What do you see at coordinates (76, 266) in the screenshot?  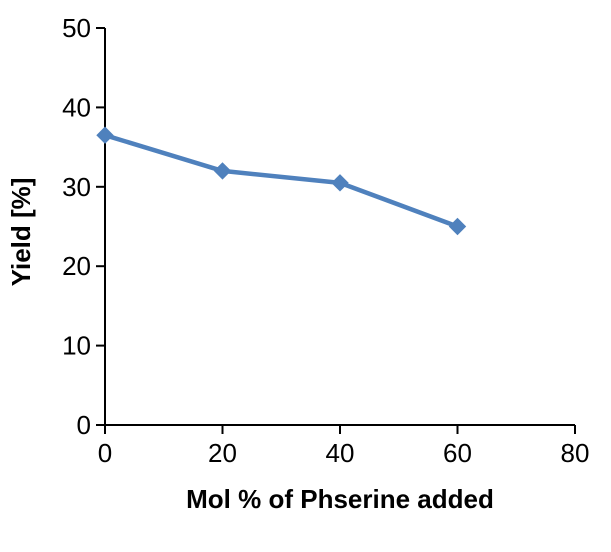 I see `y-tick-label: 20` at bounding box center [76, 266].